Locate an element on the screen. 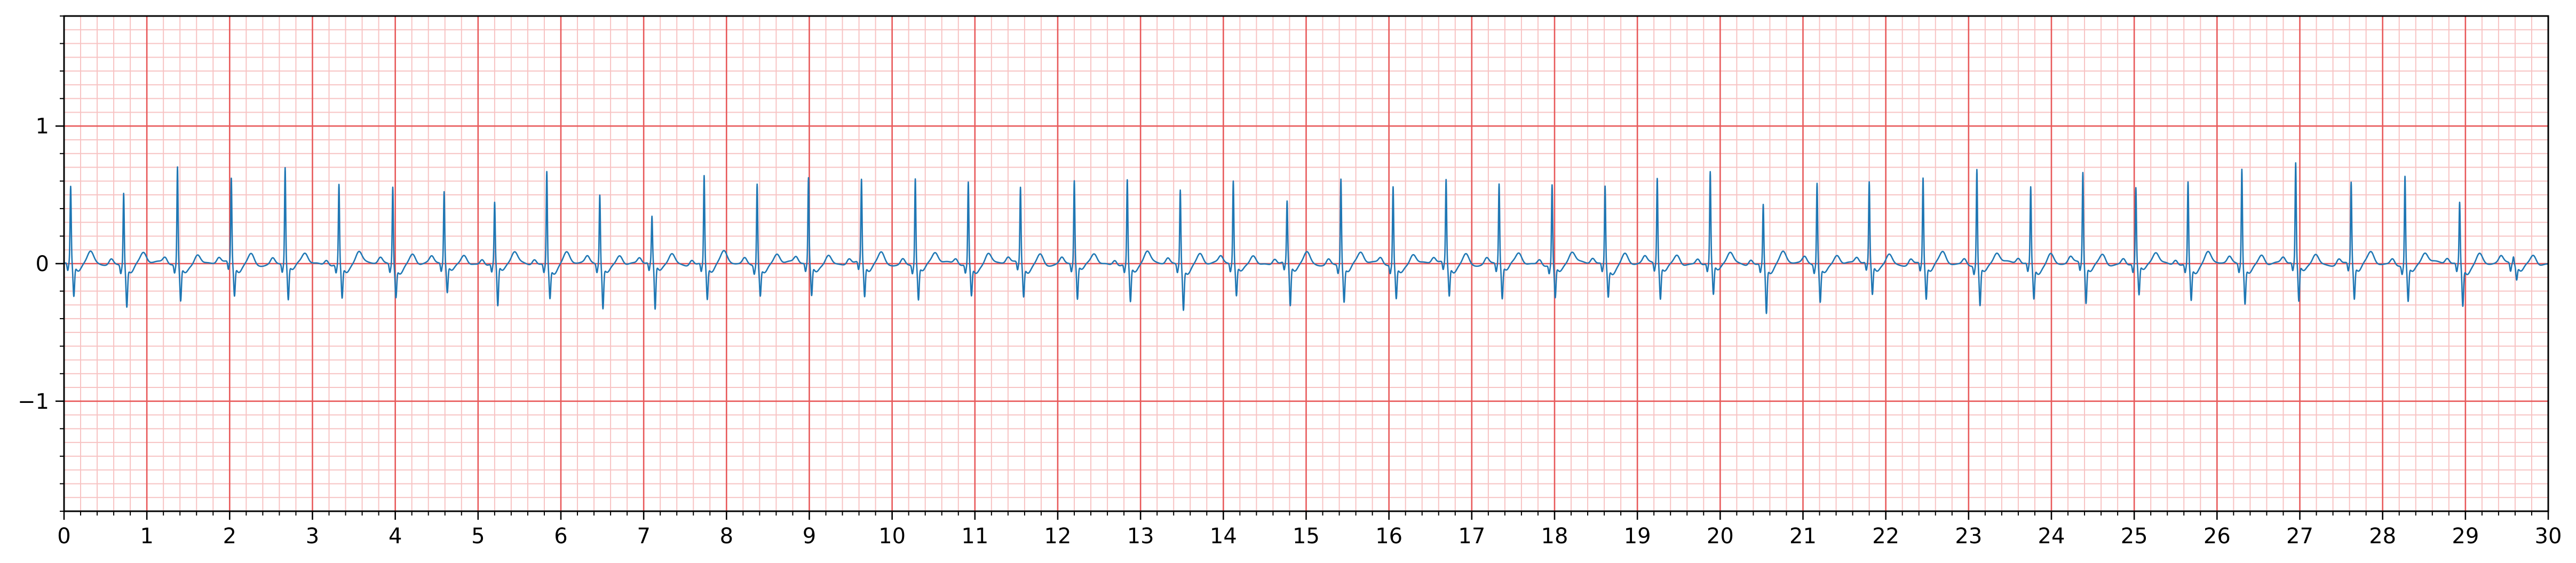 This screenshot has width=2576, height=563. x-tick-label: 1 is located at coordinates (146, 536).